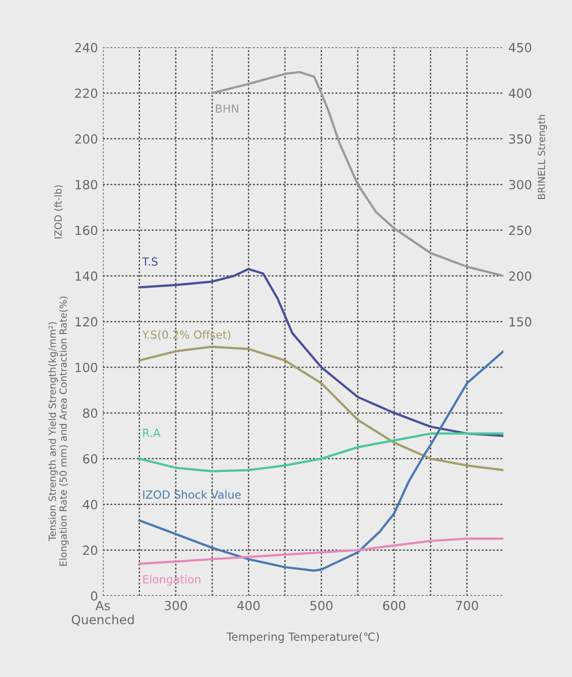 The height and width of the screenshot is (677, 572). I want to click on series-label: Y.S(0.2% Offset), so click(186, 335).